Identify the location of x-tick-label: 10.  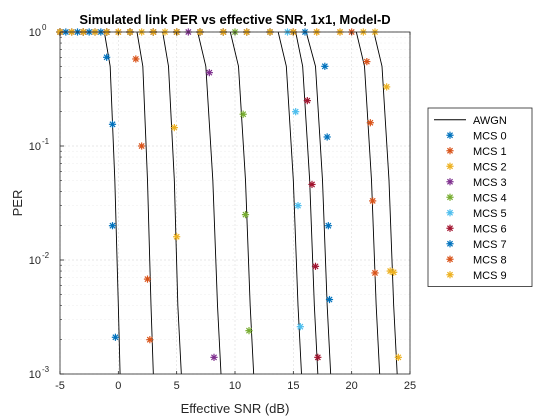
(235, 386).